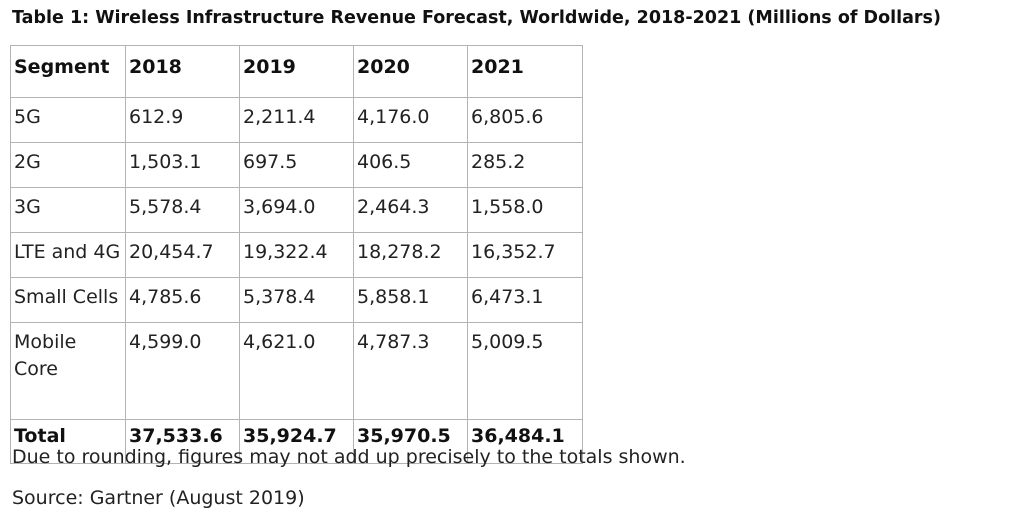 Image resolution: width=1024 pixels, height=517 pixels. Describe the element at coordinates (525, 71) in the screenshot. I see `header-2021: 2021` at that location.